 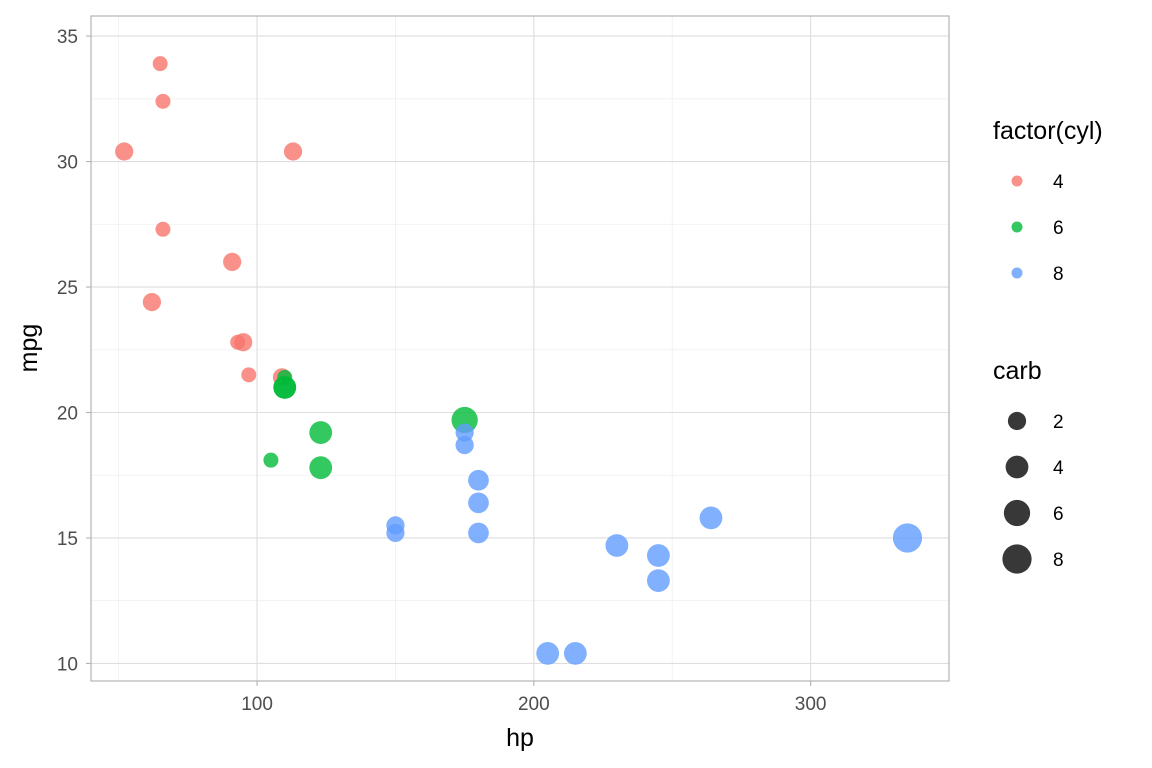 I want to click on color-legend-label: 6, so click(x=1058, y=228).